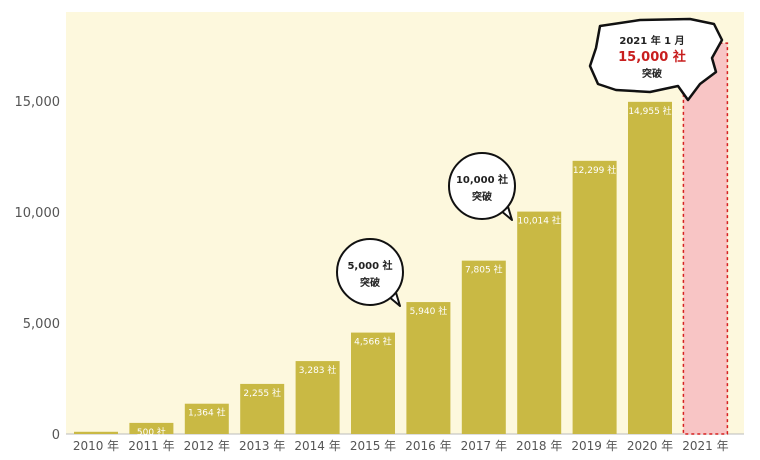 Image resolution: width=760 pixels, height=460 pixels. I want to click on data-label: 4,566 社, so click(373, 342).